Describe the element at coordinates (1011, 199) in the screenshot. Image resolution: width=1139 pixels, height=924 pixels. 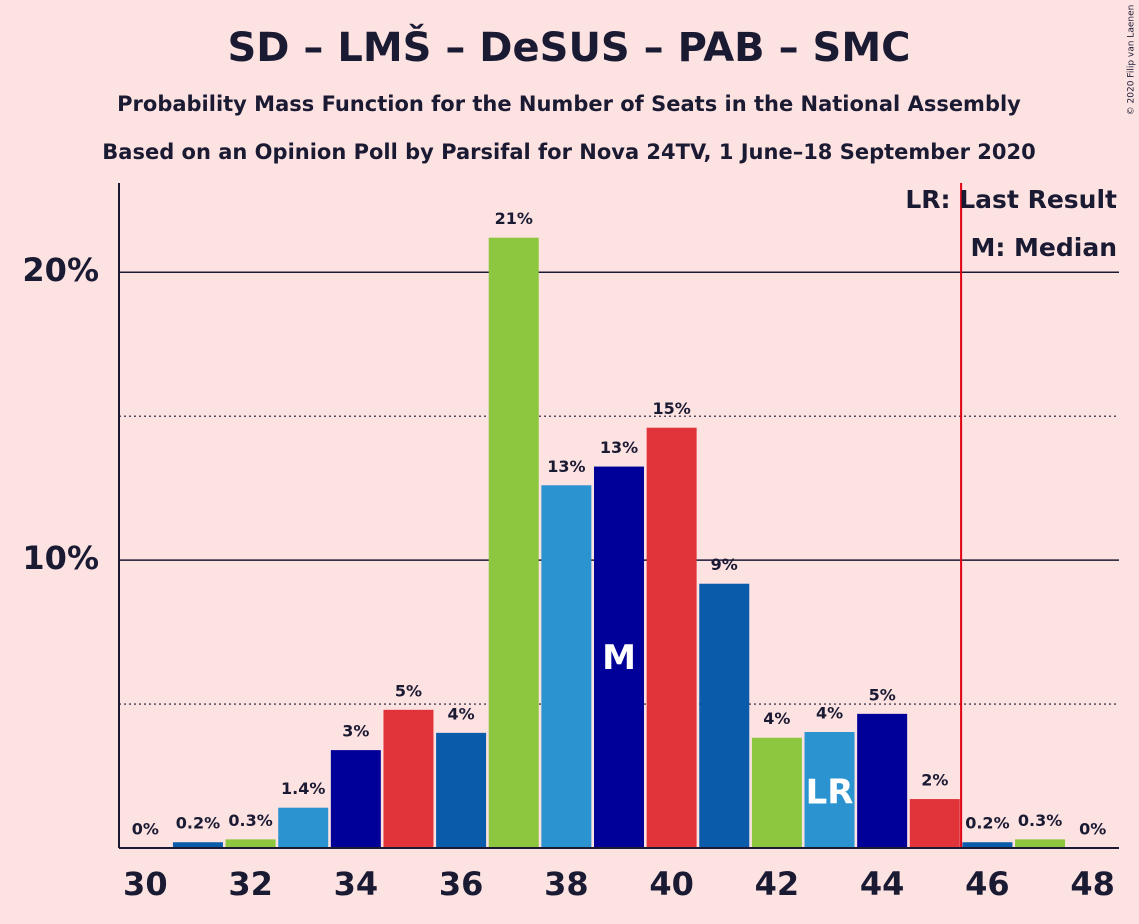
I see `legend-entry: LR: Last Result` at that location.